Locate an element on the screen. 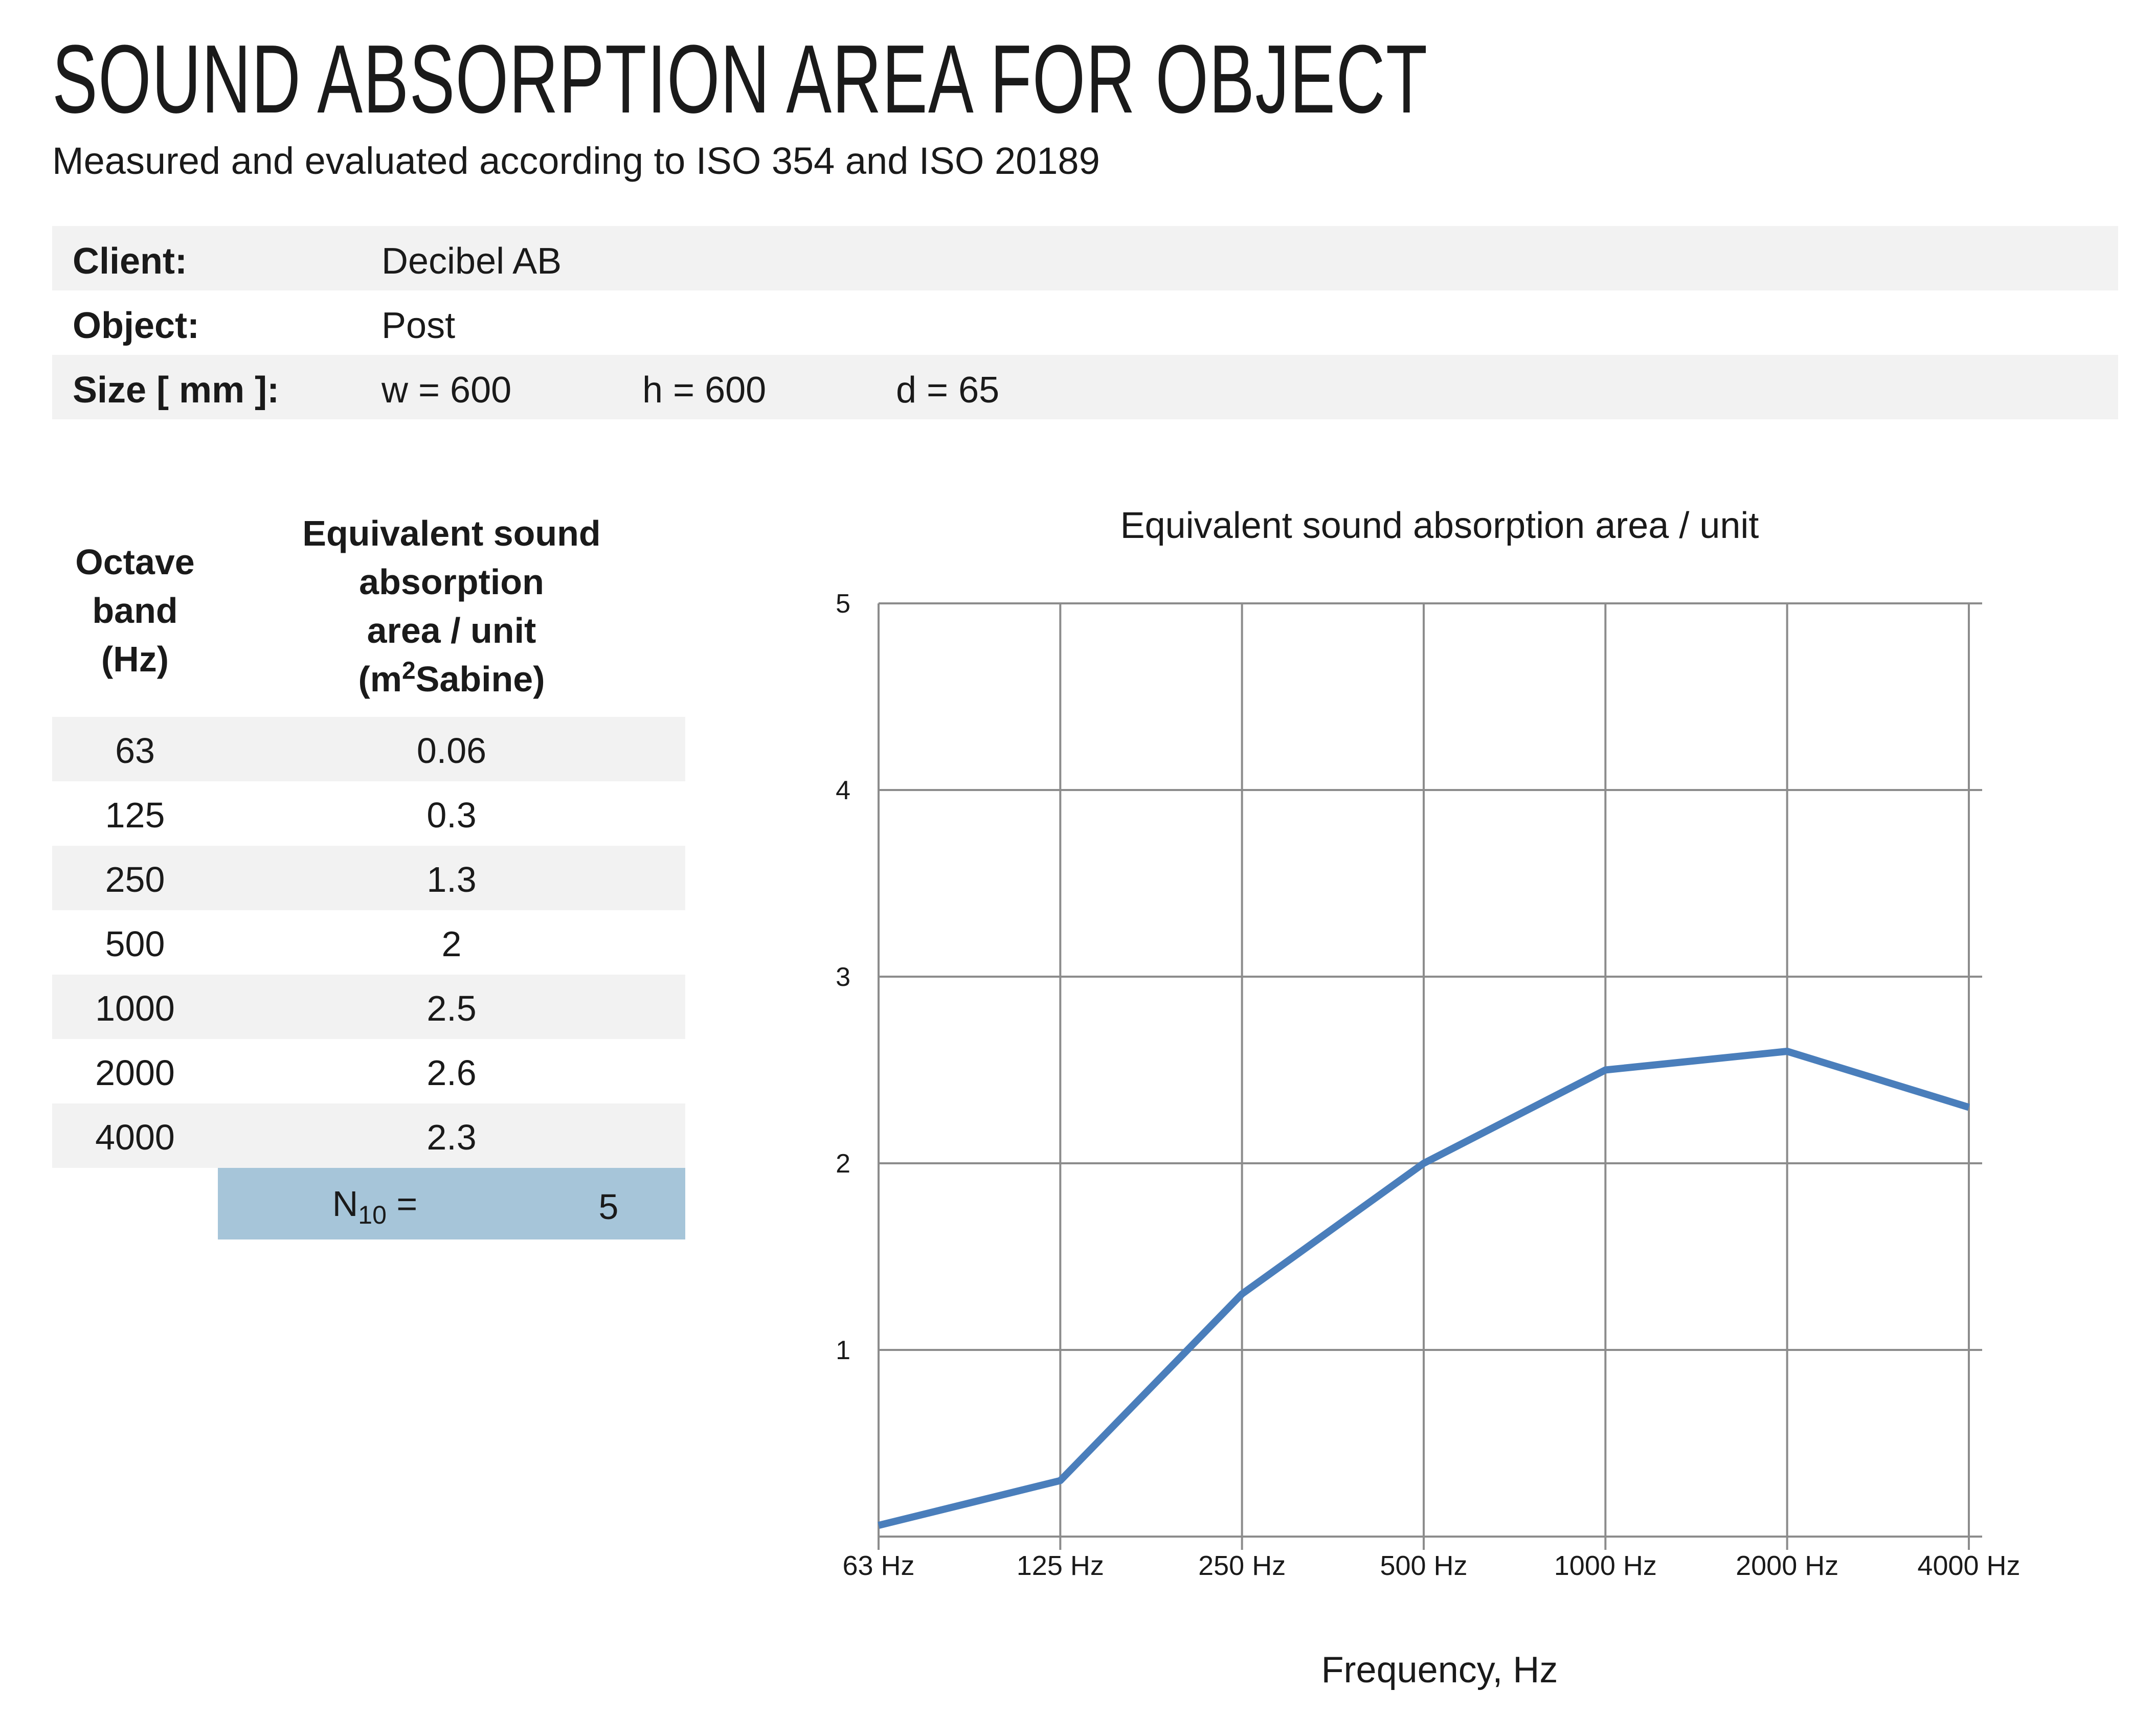 Image resolution: width=2155 pixels, height=1736 pixels. header-line: area / unit is located at coordinates (451, 630).